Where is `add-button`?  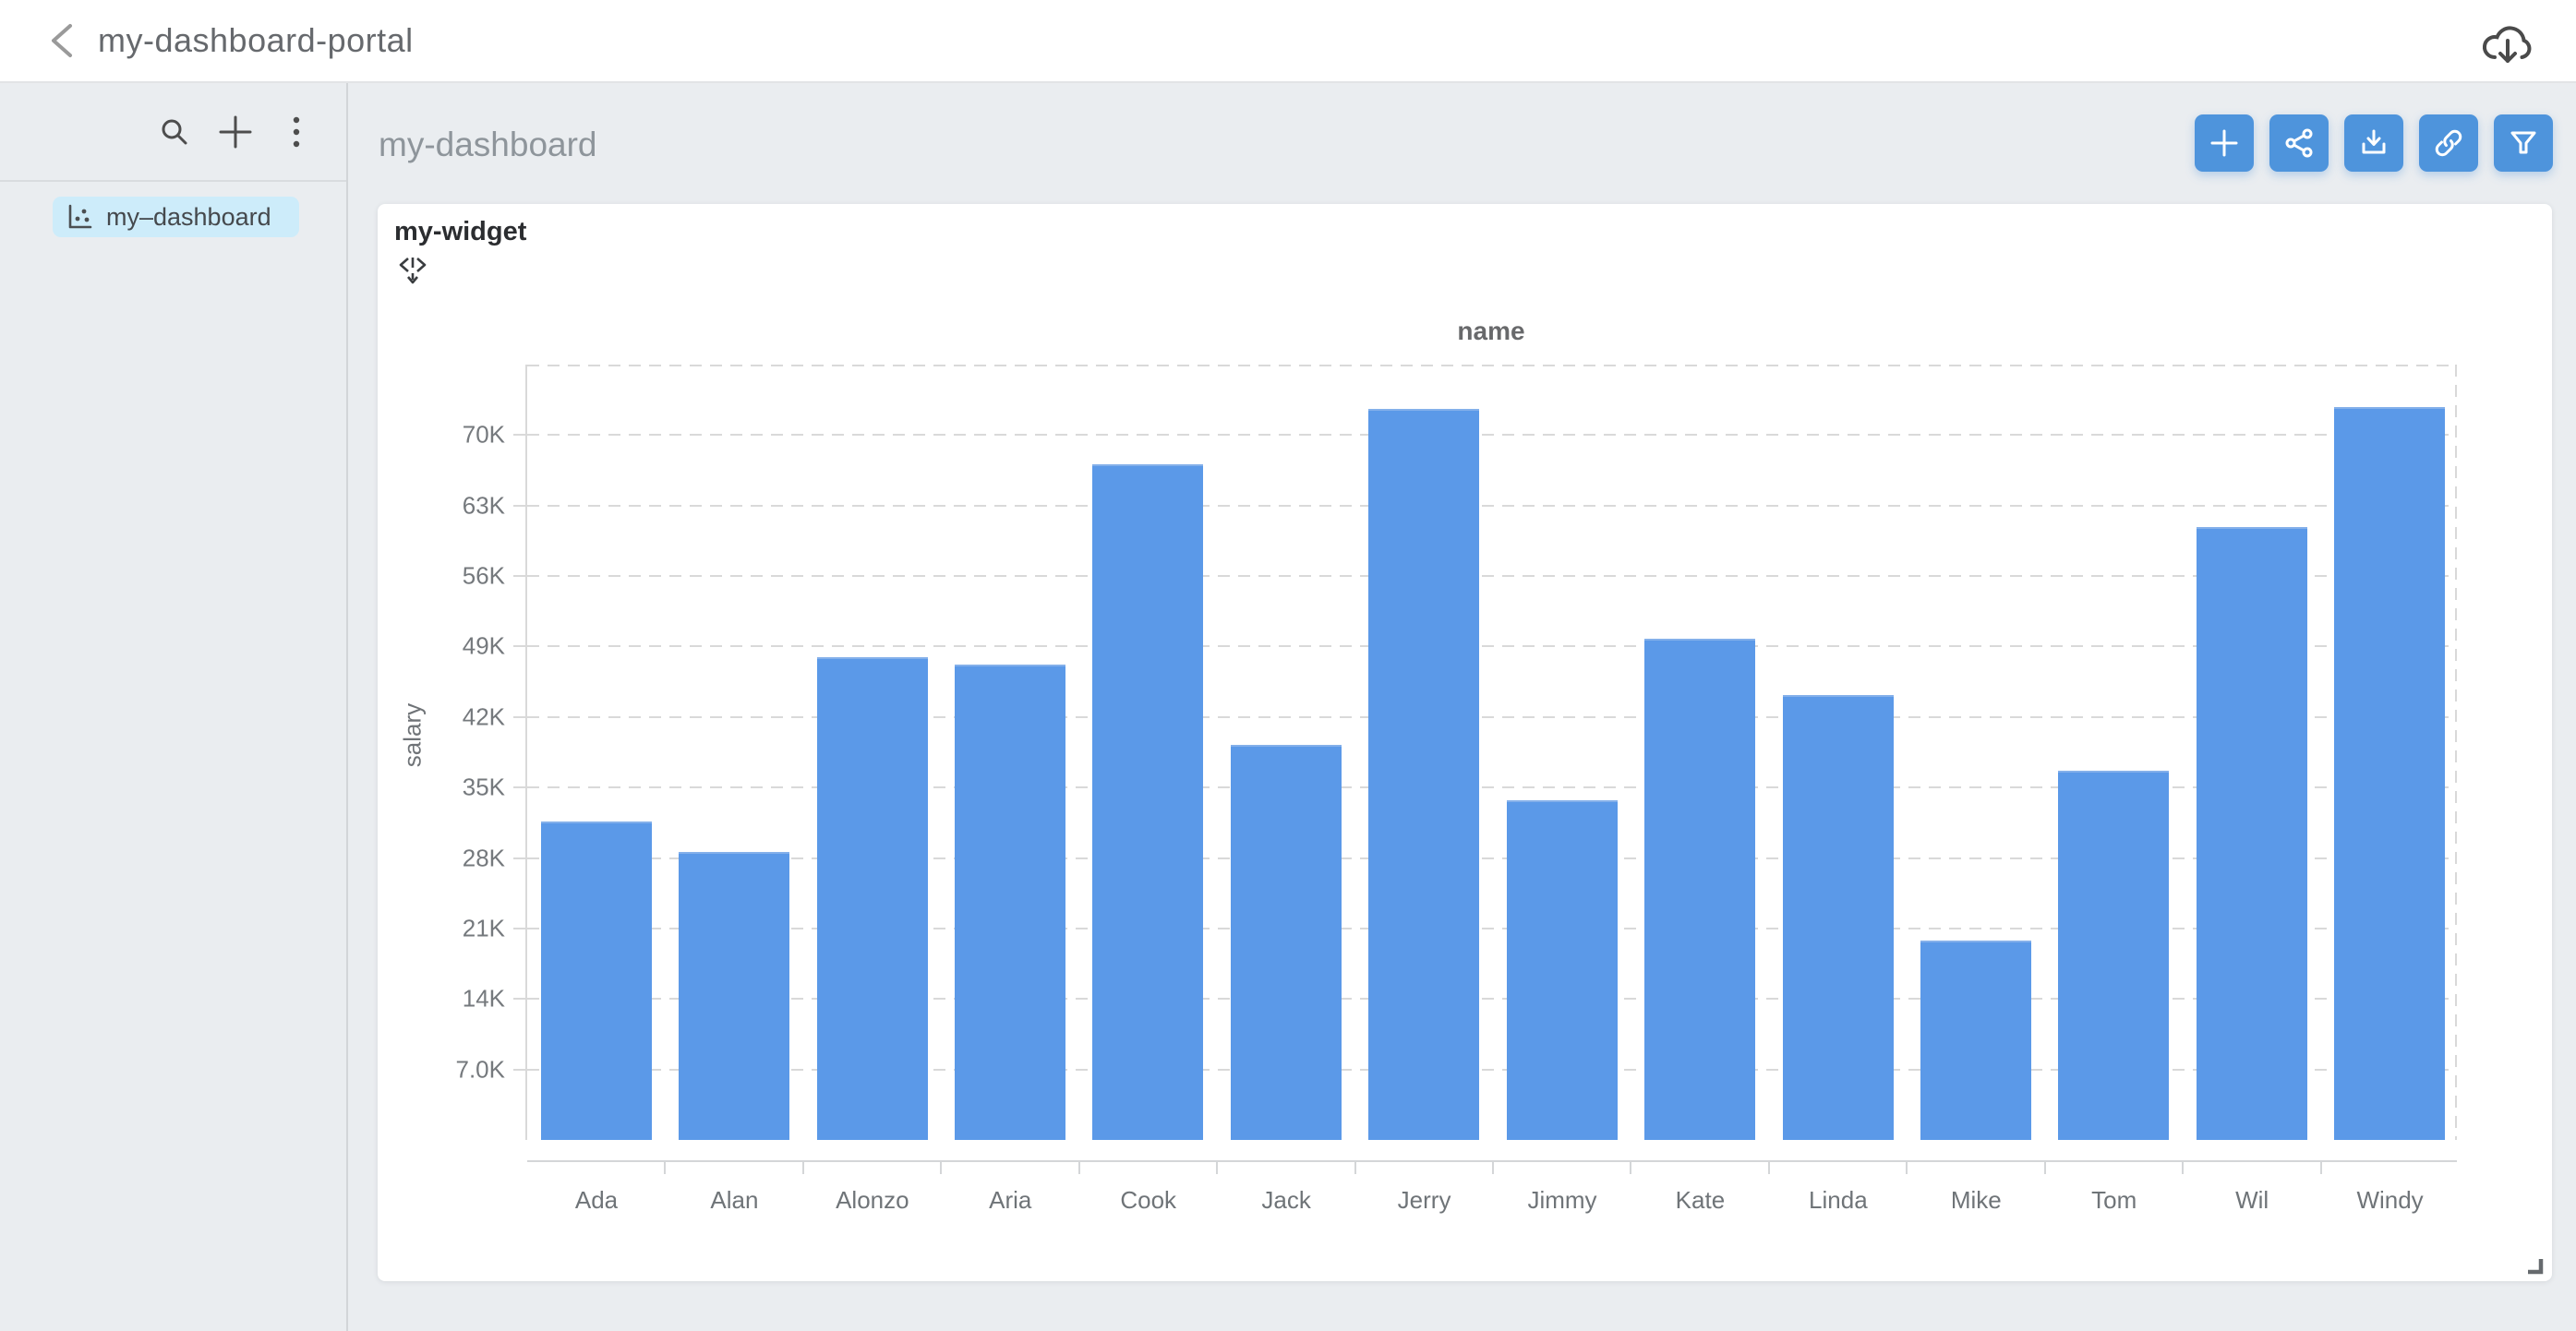 add-button is located at coordinates (235, 132).